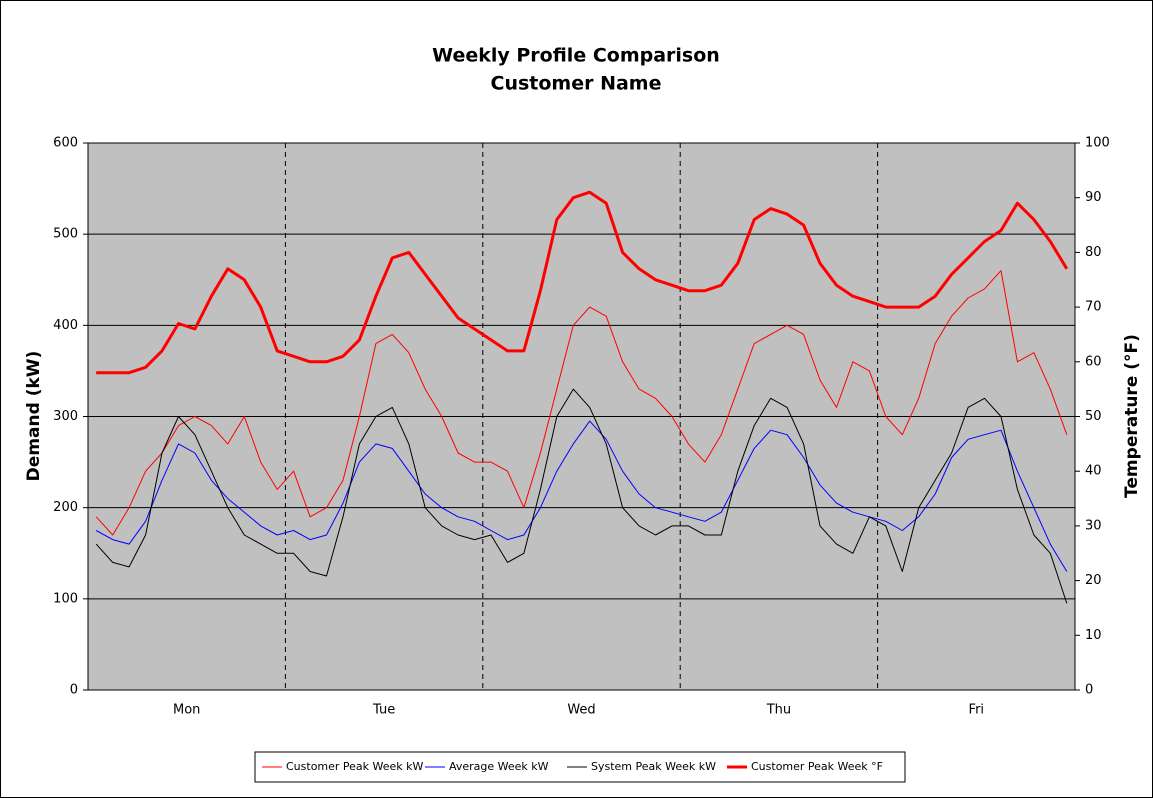 The image size is (1153, 798). What do you see at coordinates (1093, 197) in the screenshot?
I see `y2-tick-label: 90` at bounding box center [1093, 197].